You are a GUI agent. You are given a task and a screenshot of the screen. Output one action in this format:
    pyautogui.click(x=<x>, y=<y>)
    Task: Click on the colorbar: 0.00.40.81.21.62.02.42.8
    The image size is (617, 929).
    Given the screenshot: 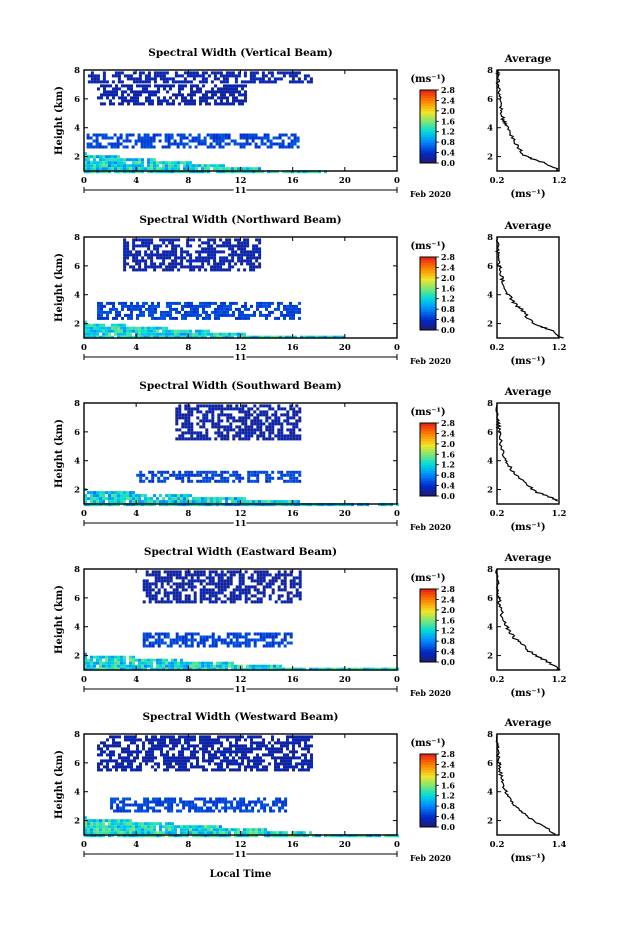 What is the action you would take?
    pyautogui.click(x=437, y=790)
    